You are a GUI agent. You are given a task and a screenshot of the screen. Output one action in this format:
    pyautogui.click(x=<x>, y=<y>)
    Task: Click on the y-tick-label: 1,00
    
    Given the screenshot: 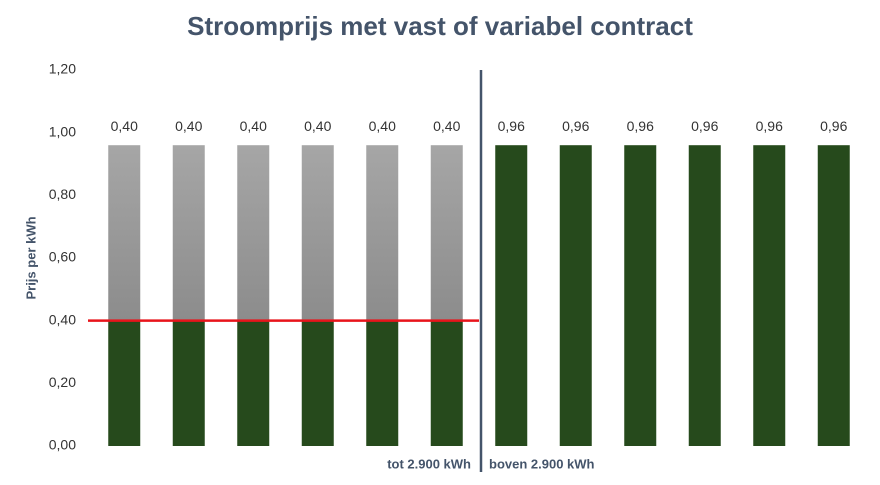 What is the action you would take?
    pyautogui.click(x=62, y=131)
    